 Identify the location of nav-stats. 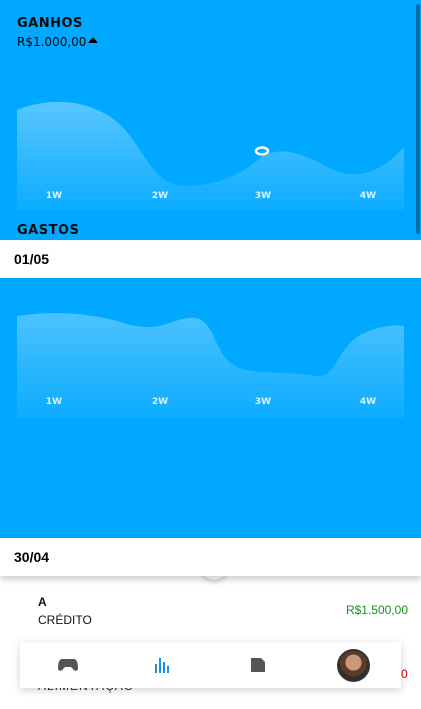
(163, 665).